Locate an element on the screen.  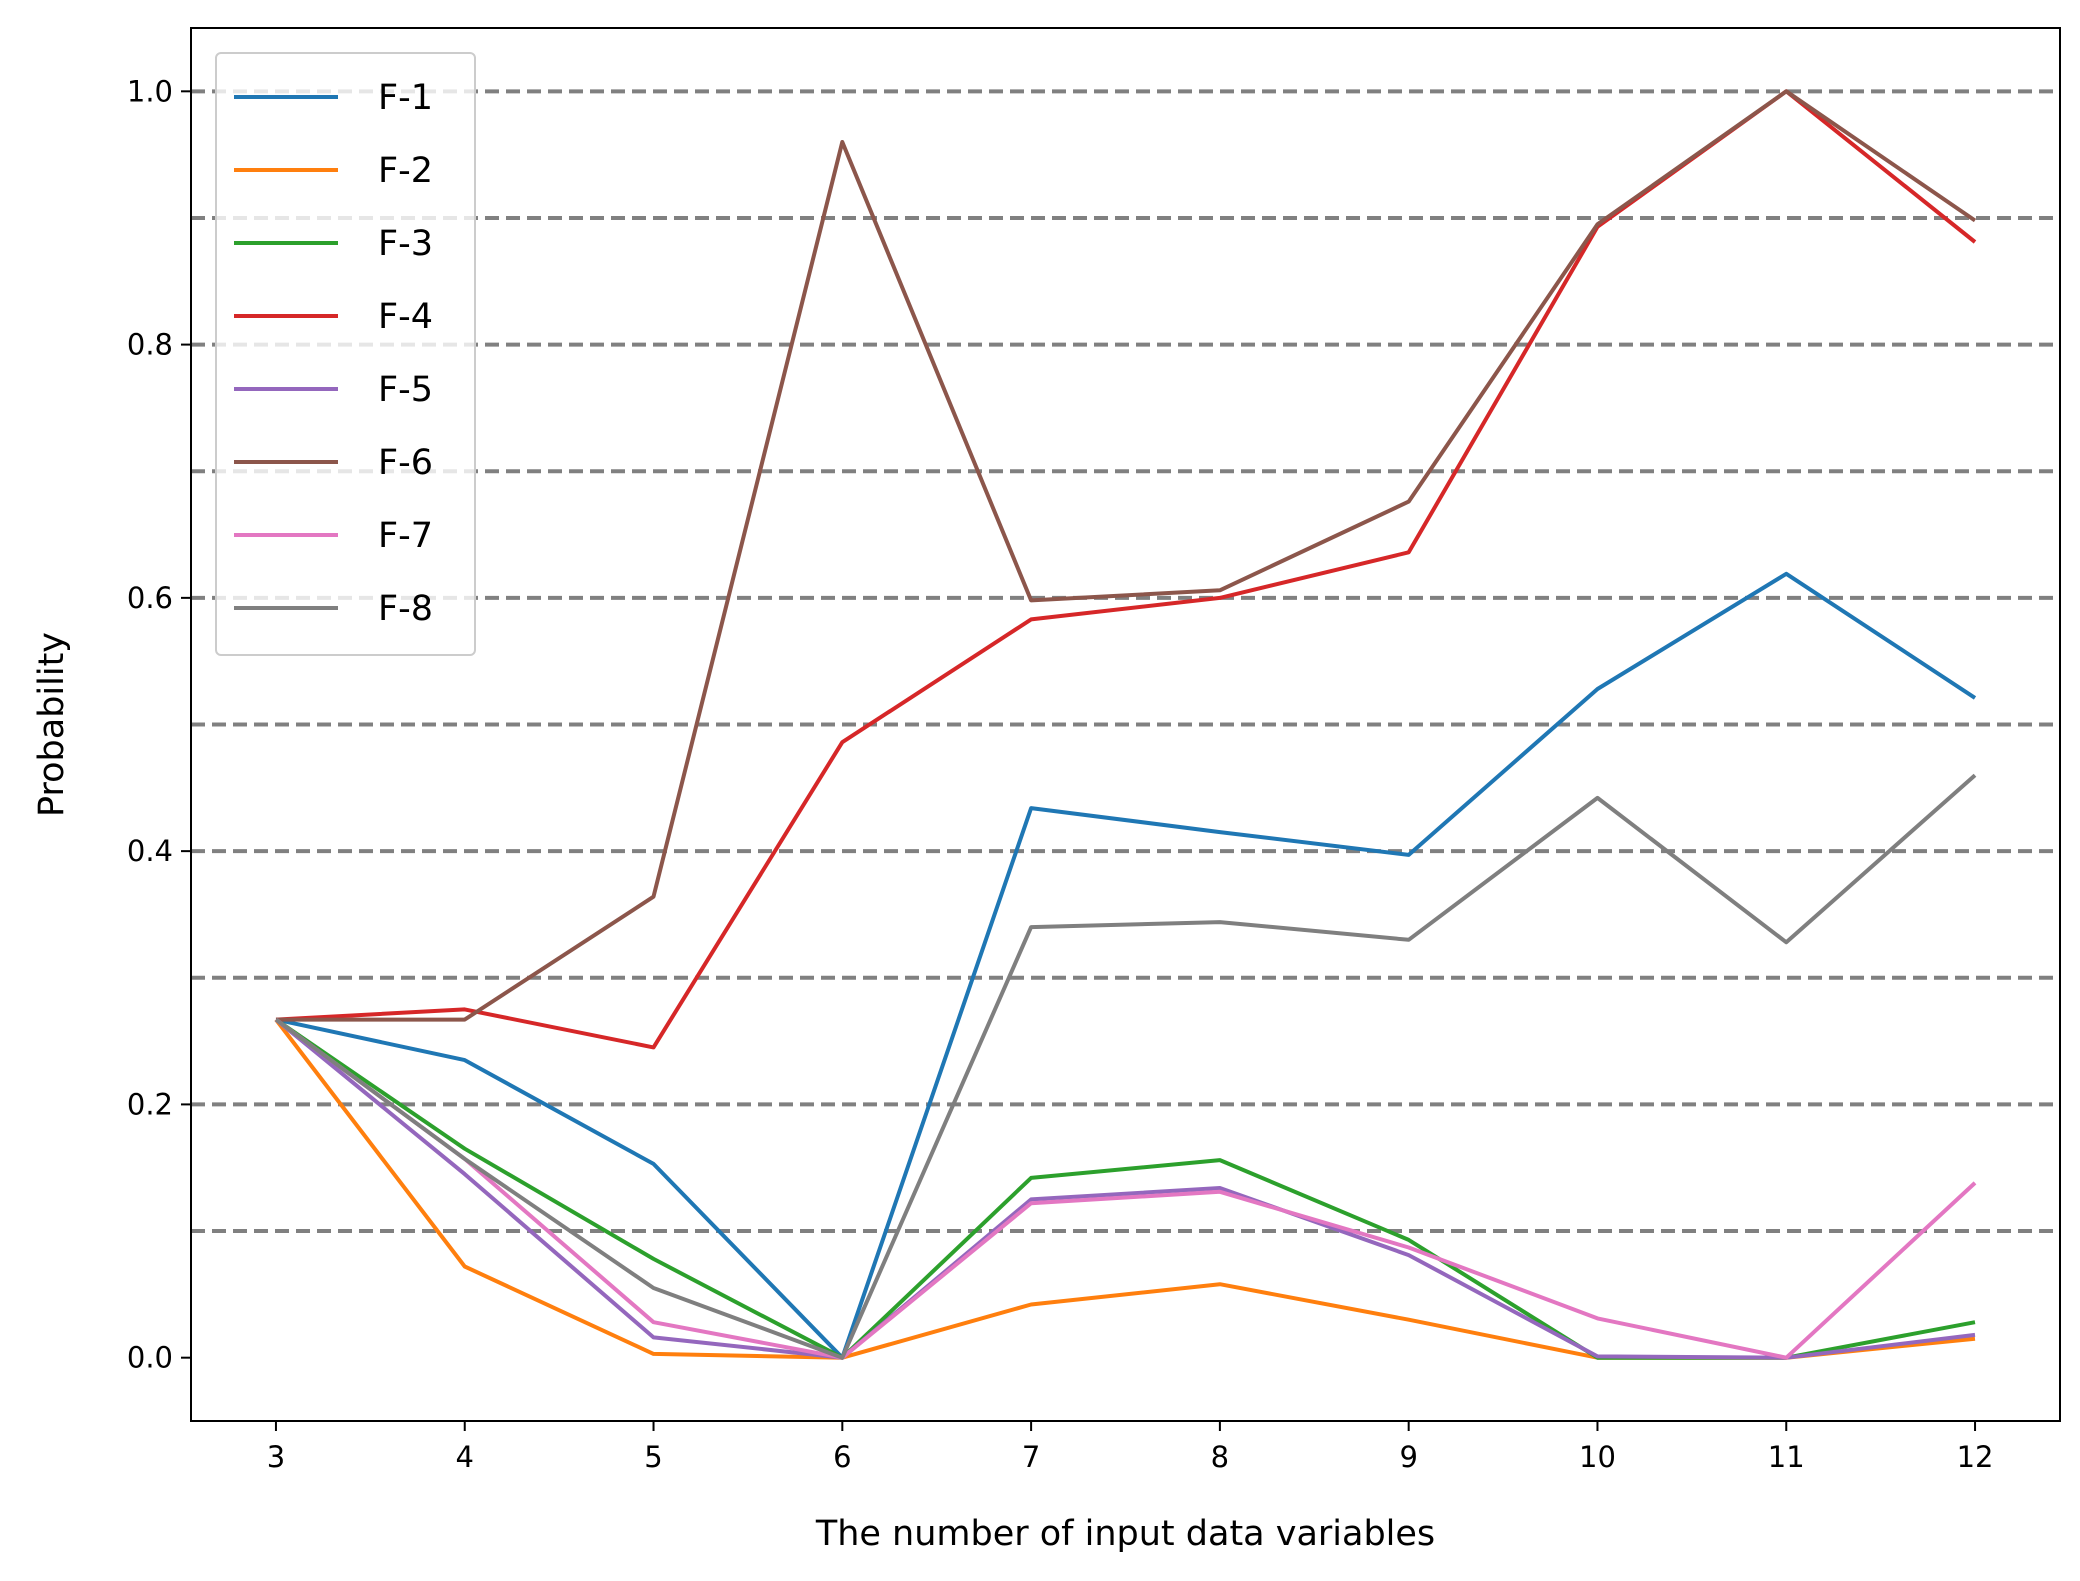
legend-item: F-8 is located at coordinates (333, 609).